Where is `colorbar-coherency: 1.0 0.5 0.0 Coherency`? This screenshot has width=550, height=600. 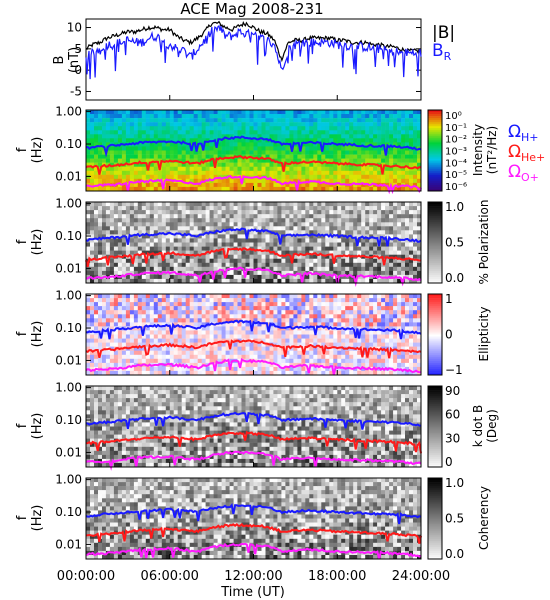
colorbar-coherency: 1.0 0.5 0.0 Coherency is located at coordinates (459, 518).